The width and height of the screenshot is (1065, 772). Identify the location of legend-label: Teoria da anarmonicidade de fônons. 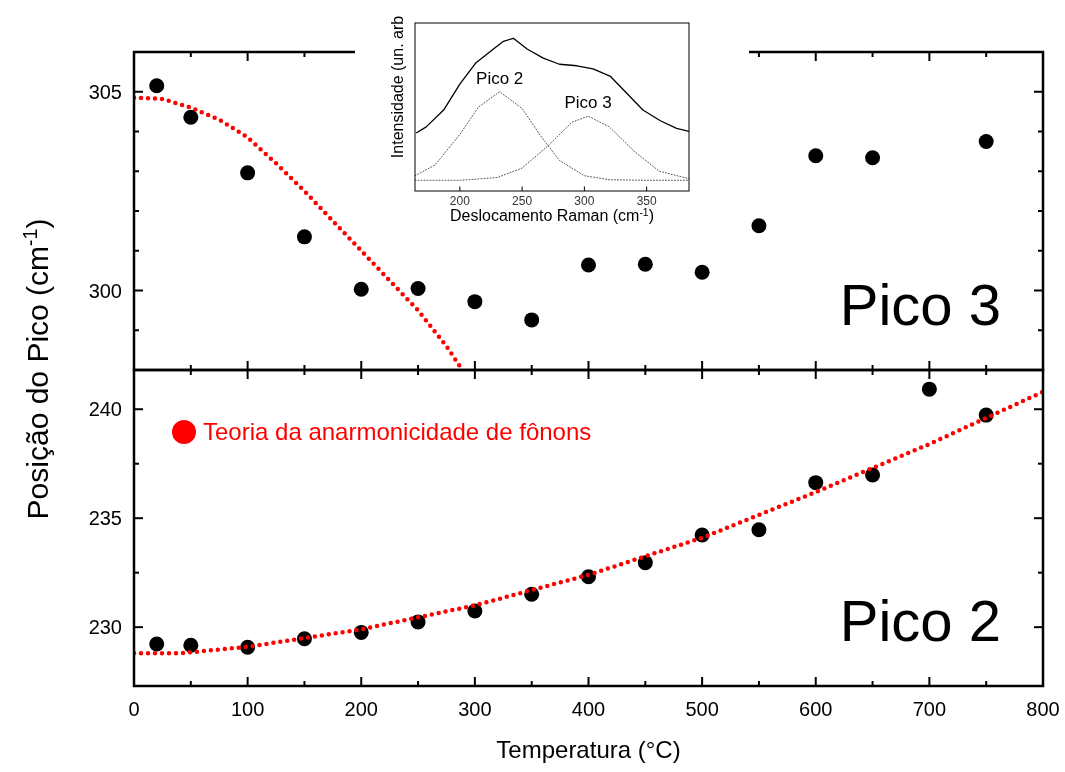
(397, 431).